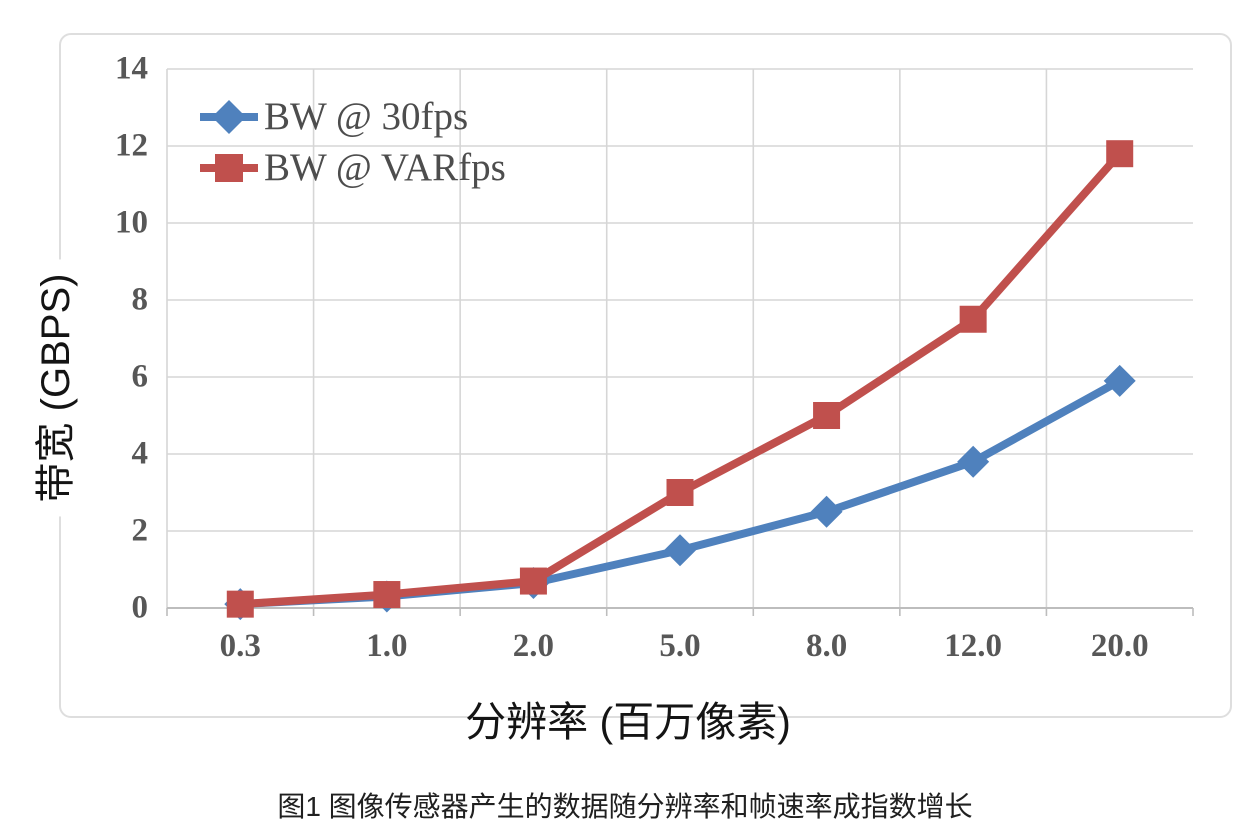 This screenshot has width=1250, height=839. Describe the element at coordinates (625, 806) in the screenshot. I see `figure-caption: 图1 图像传感器产生的数据随分辨率和帧速率成指数增长` at that location.